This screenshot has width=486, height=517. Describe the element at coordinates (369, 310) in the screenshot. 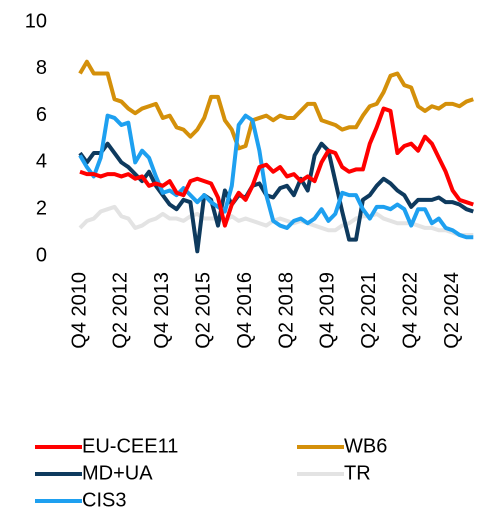

I see `x-tick-label: Q2 2021` at that location.